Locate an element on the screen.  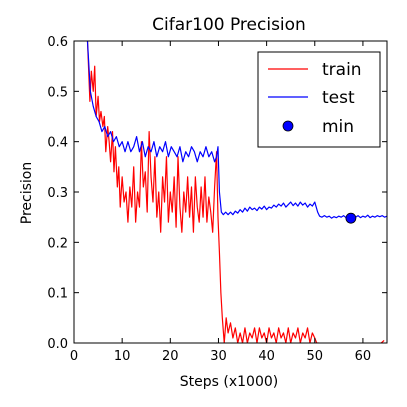
x-tick-label: 0 is located at coordinates (74, 356).